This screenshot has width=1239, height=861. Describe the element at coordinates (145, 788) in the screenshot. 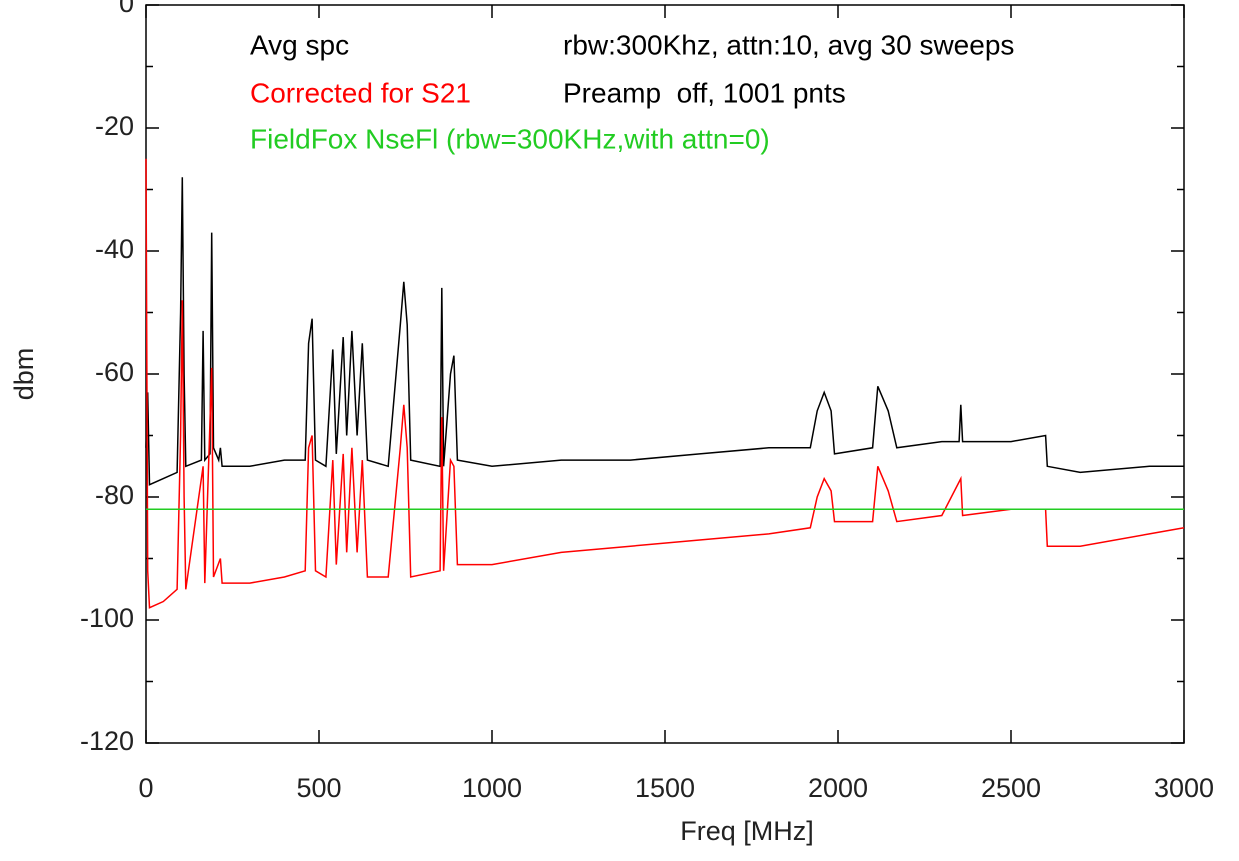

I see `x-tick-label: 0` at that location.